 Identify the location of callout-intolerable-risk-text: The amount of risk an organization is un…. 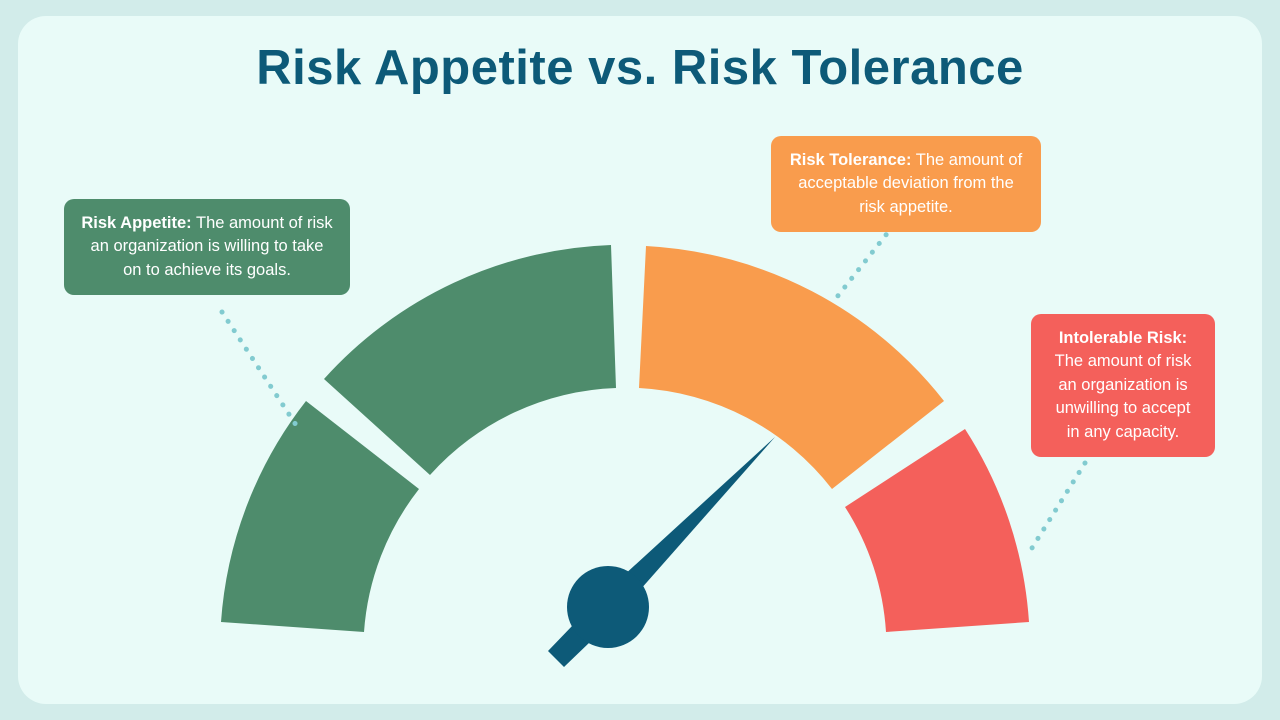
(1123, 396).